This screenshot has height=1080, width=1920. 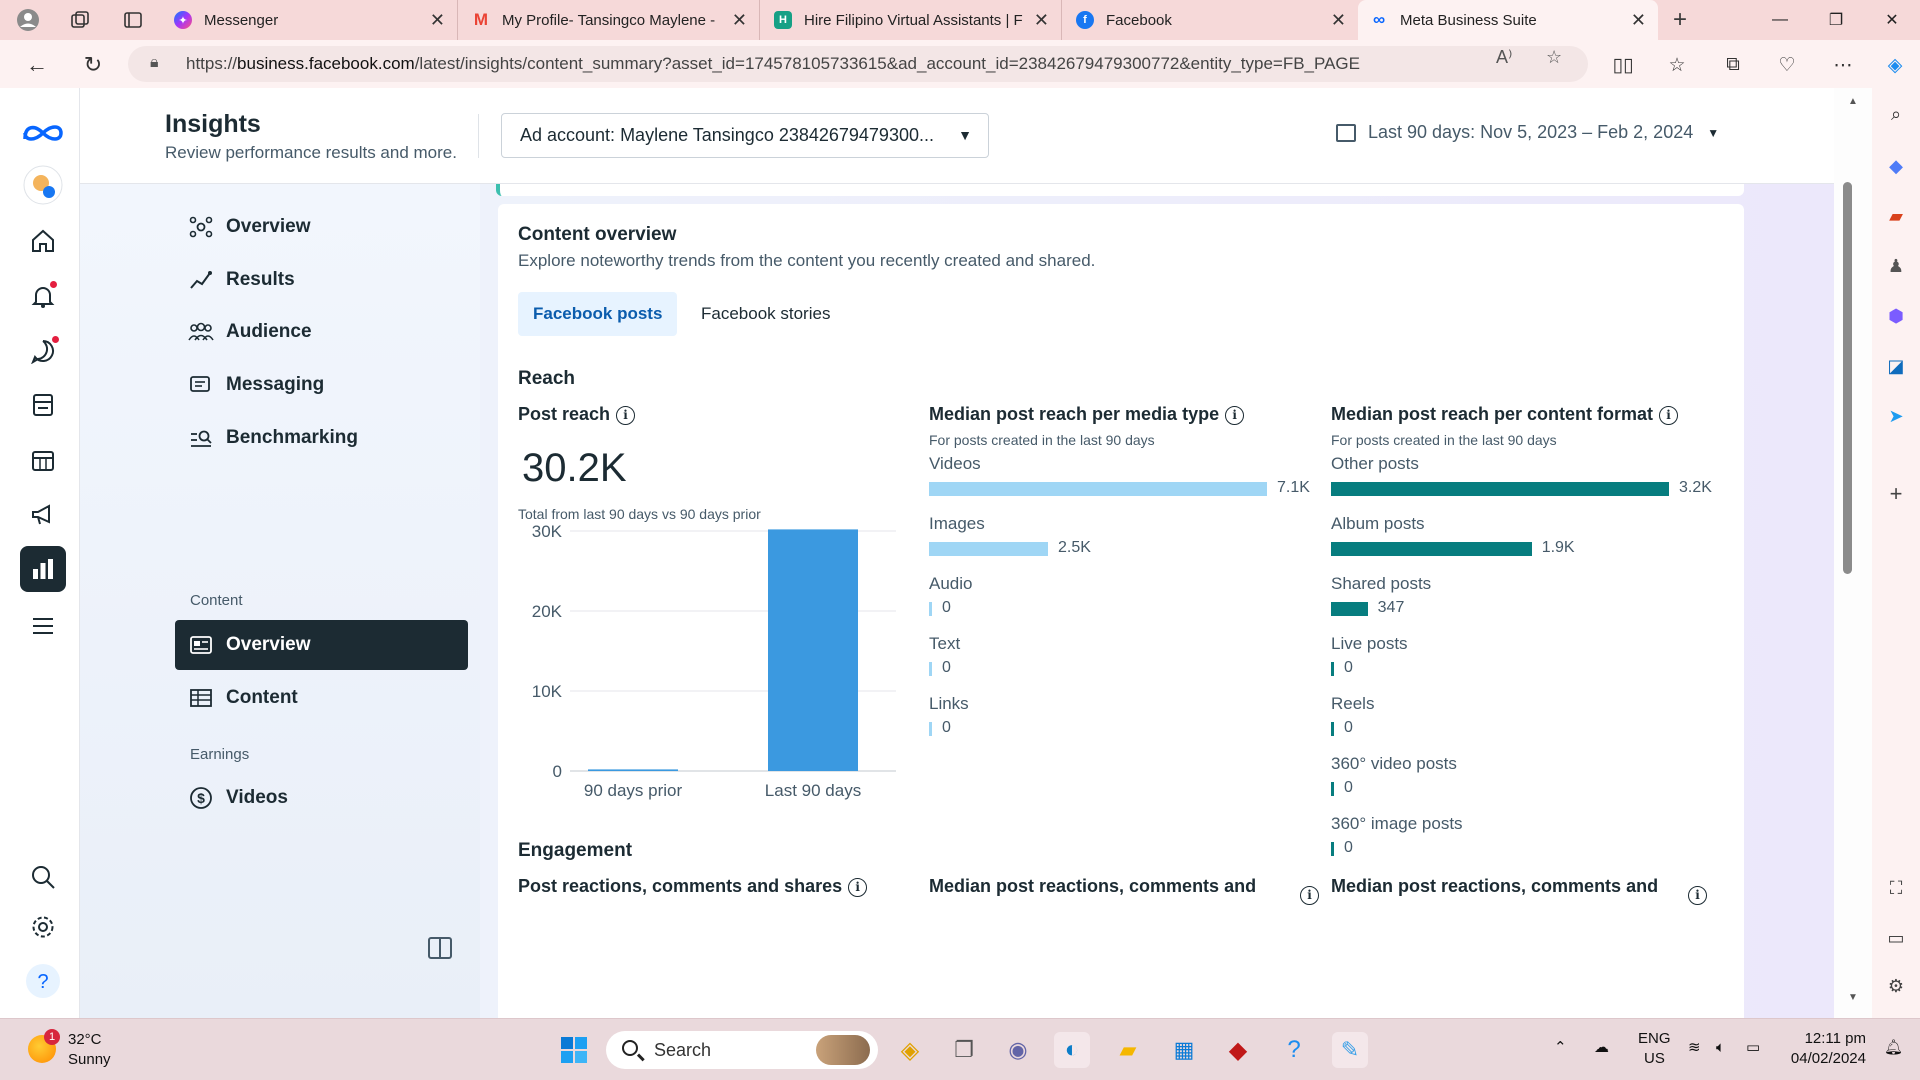 What do you see at coordinates (321, 385) in the screenshot?
I see `nav-item-messaging: Messaging` at bounding box center [321, 385].